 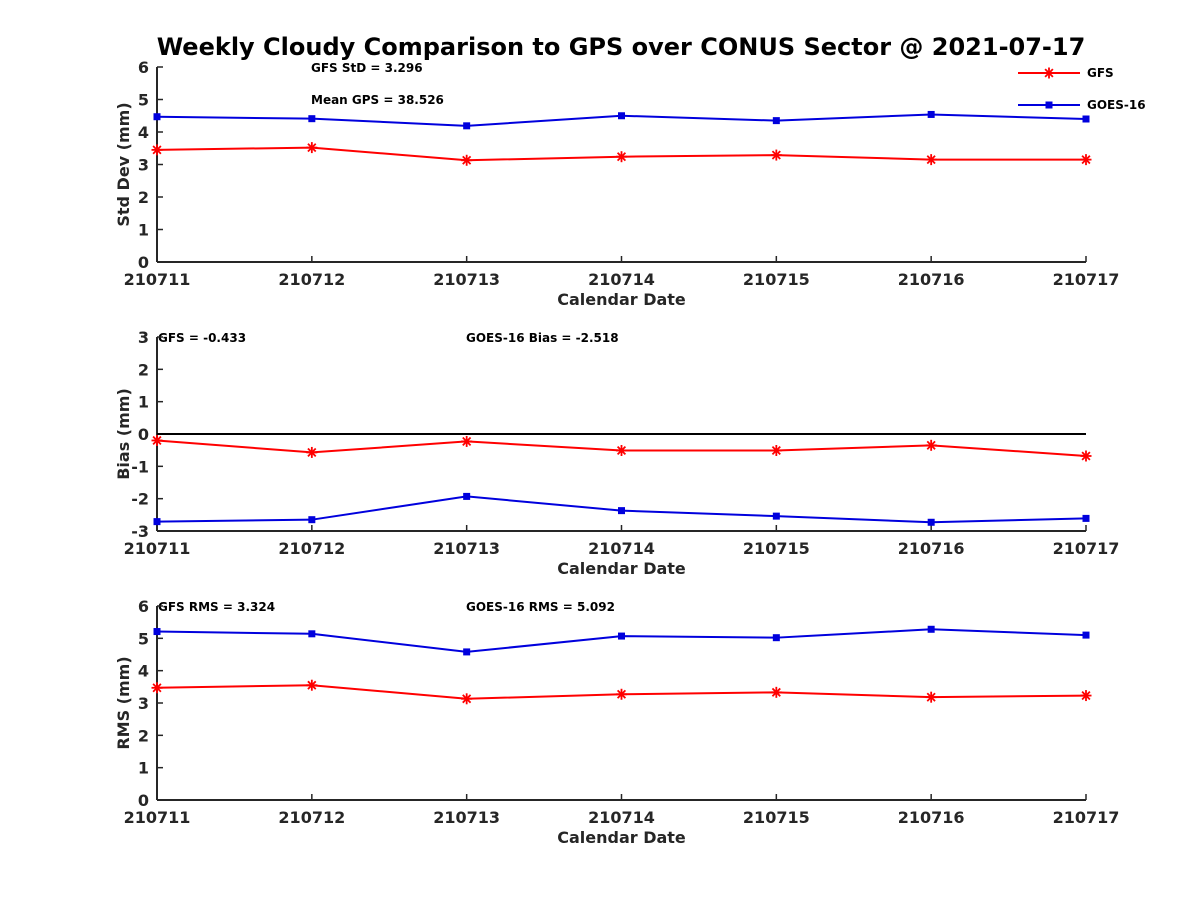 I want to click on y-axis-label: Std Dev (mm), so click(x=123, y=164).